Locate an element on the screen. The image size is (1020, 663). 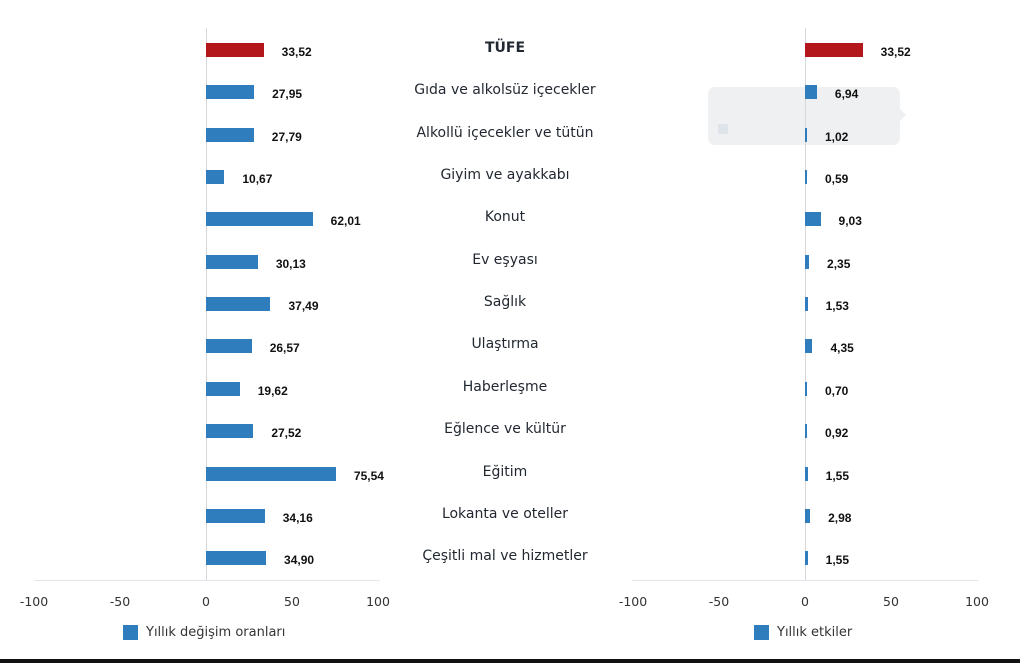
left-value-label: 27,79 is located at coordinates (286, 136).